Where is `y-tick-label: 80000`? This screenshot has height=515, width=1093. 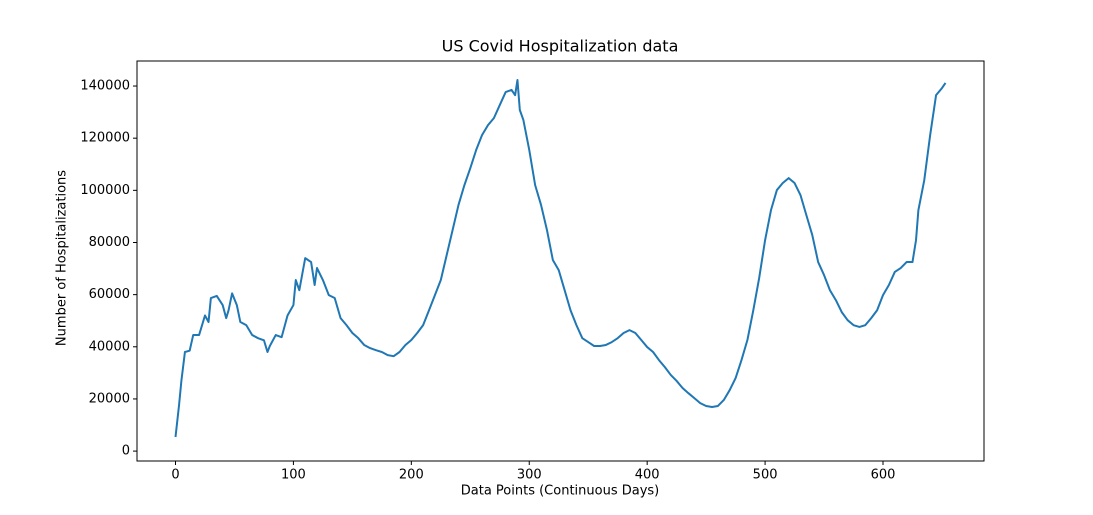 y-tick-label: 80000 is located at coordinates (109, 242).